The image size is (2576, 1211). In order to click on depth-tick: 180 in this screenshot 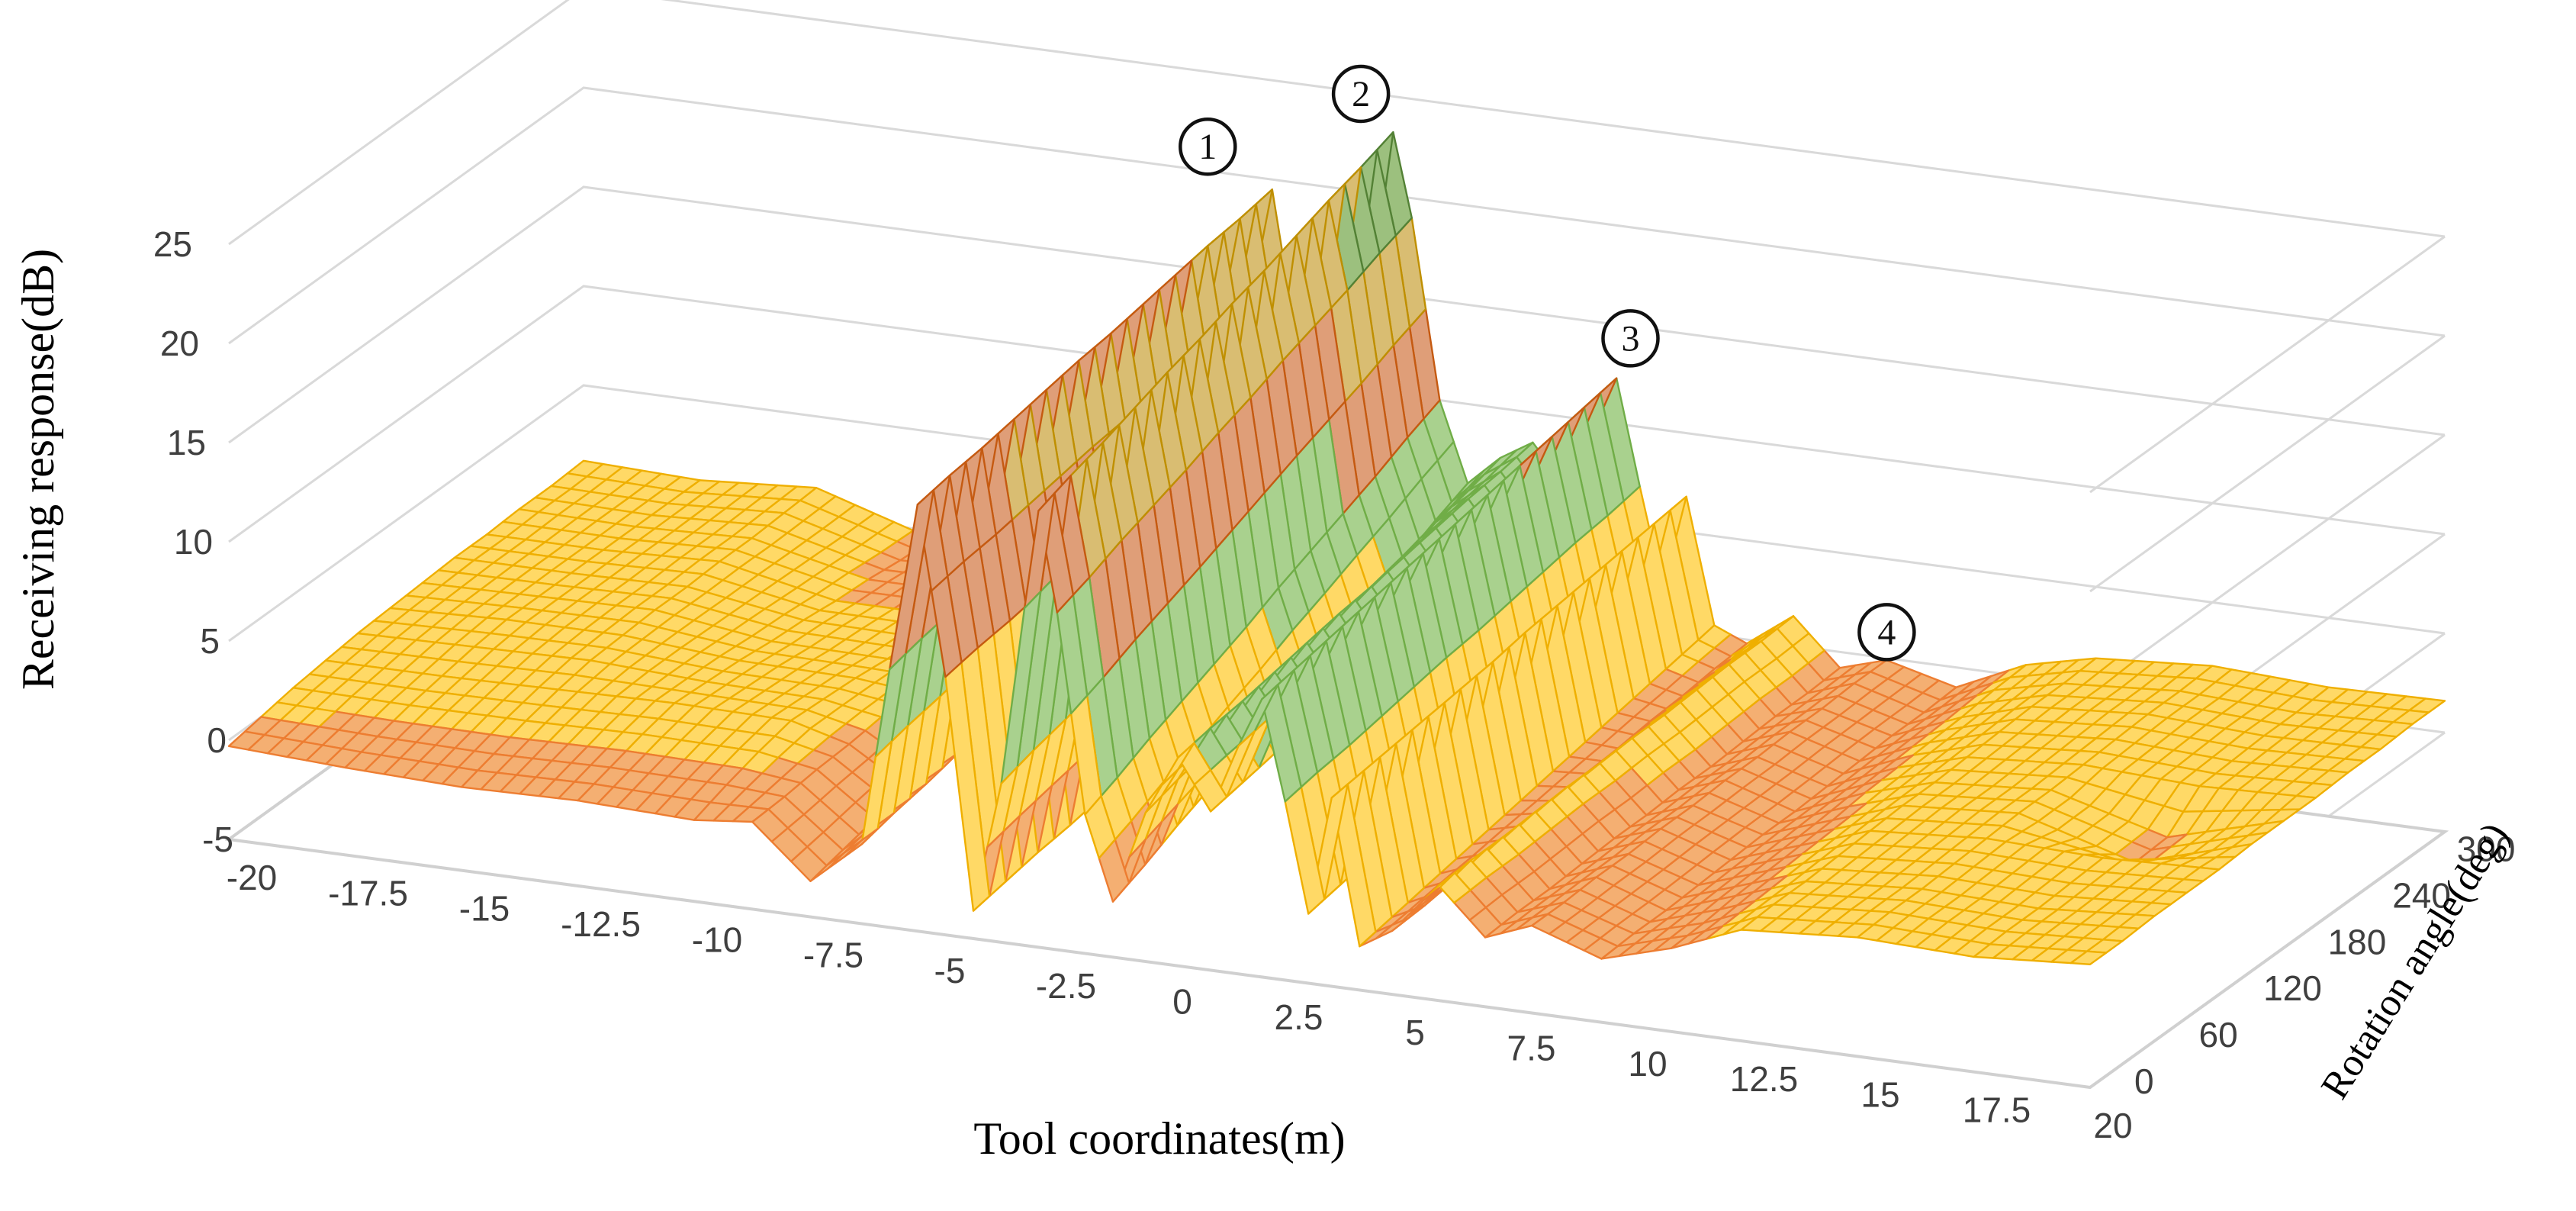, I will do `click(2357, 941)`.